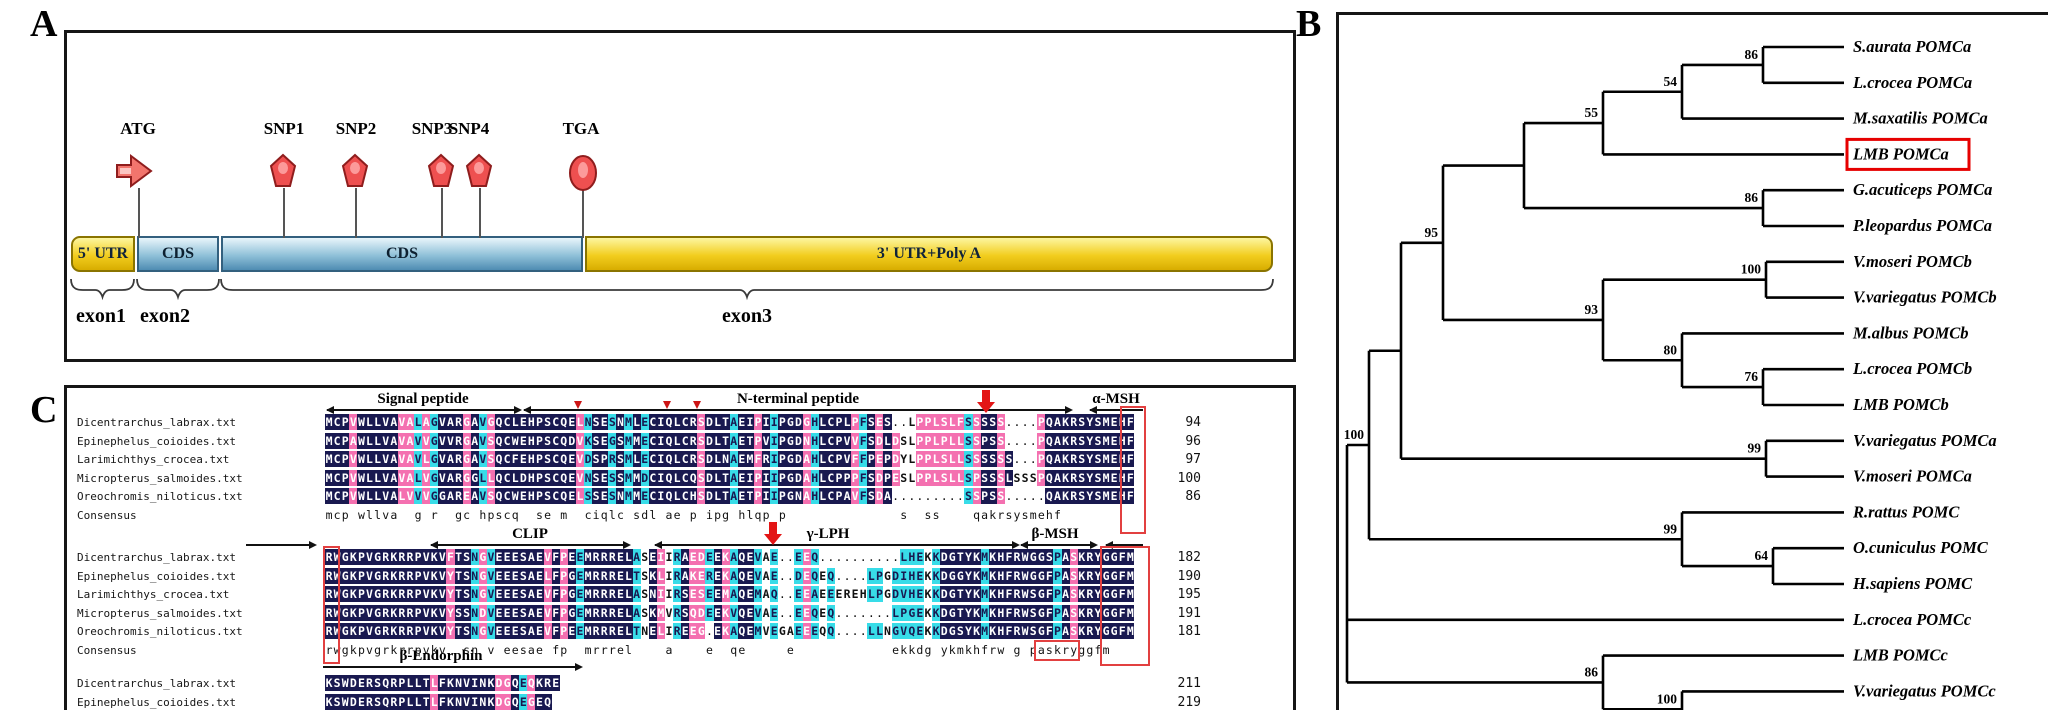  Describe the element at coordinates (491, 515) in the screenshot. I see `residue-cell: p` at that location.